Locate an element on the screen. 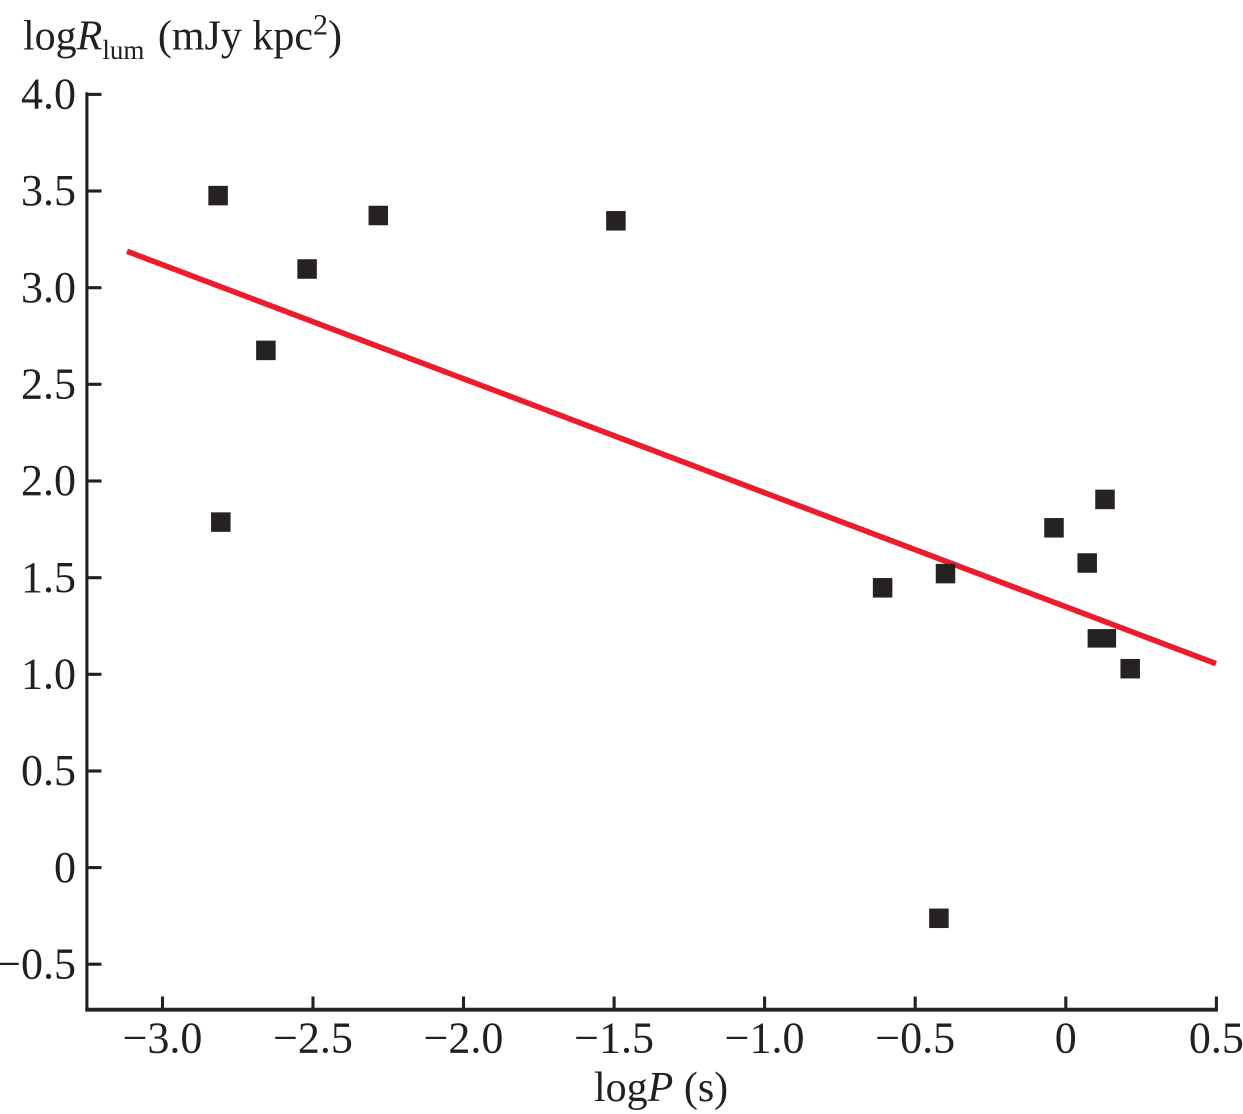 The height and width of the screenshot is (1114, 1243). svg-text: logRlum (mJy kpc2) is located at coordinates (182, 36).